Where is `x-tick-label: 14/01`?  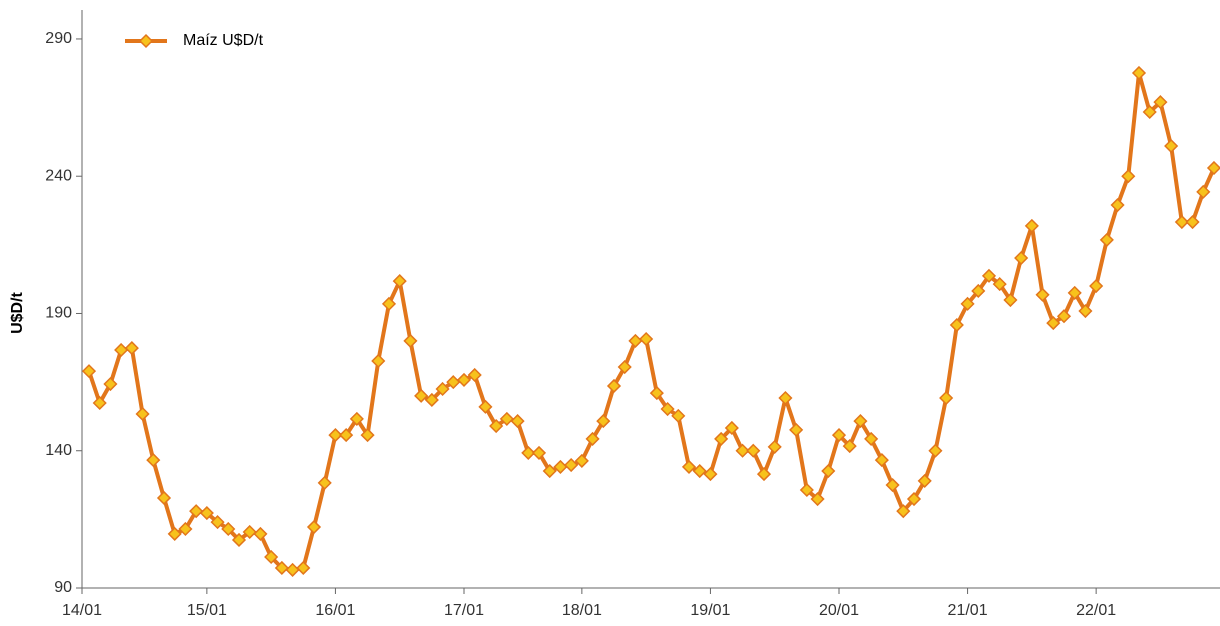 x-tick-label: 14/01 is located at coordinates (82, 610).